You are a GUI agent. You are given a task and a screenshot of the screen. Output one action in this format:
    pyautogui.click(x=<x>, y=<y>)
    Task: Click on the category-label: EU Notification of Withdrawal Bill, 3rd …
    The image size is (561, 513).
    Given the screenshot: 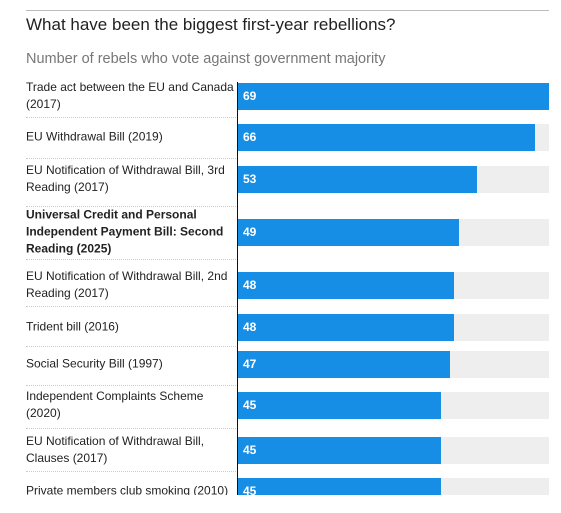 What is the action you would take?
    pyautogui.click(x=125, y=178)
    